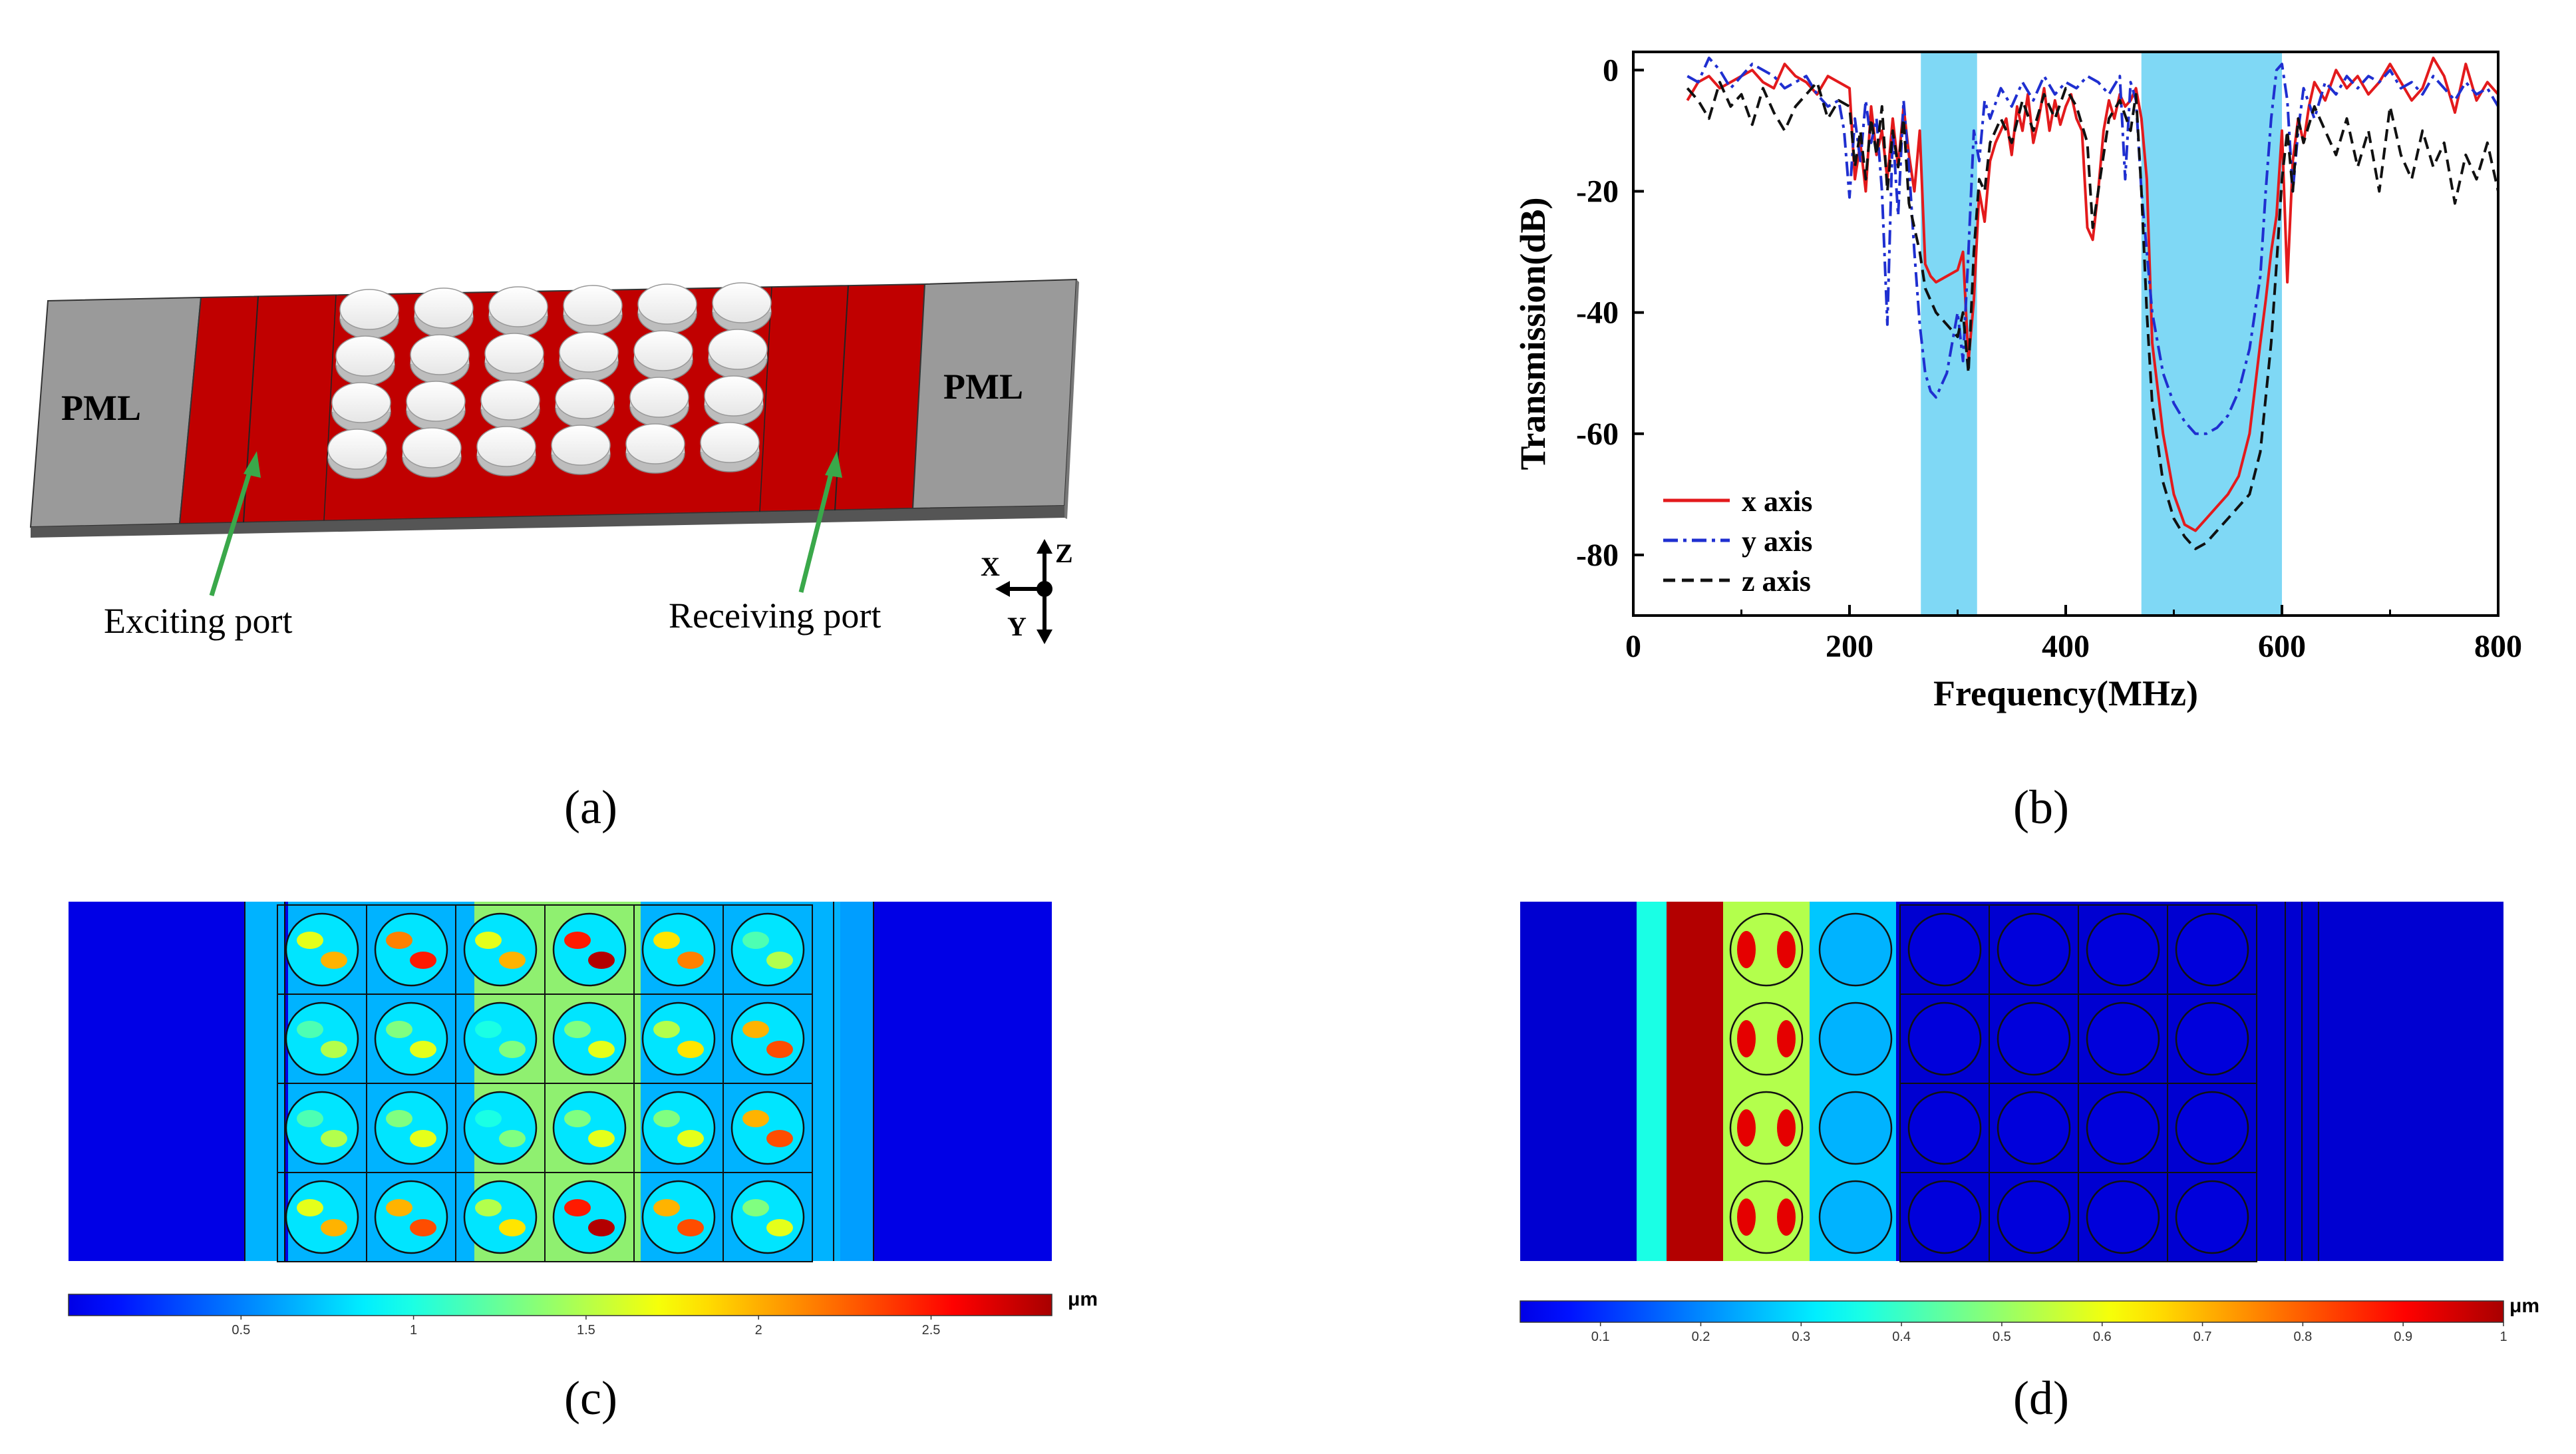 This screenshot has height=1454, width=2576. I want to click on pml-right-label: PML, so click(983, 387).